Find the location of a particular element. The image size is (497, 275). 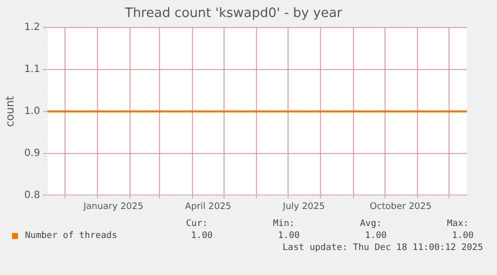

text: Cur: is located at coordinates (197, 224).